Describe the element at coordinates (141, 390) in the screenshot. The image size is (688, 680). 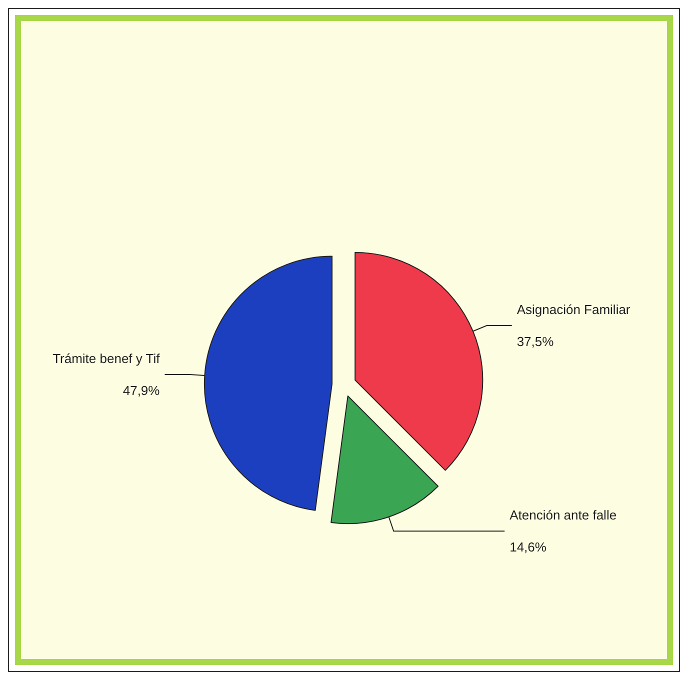
I see `data-label: 47,9%` at that location.